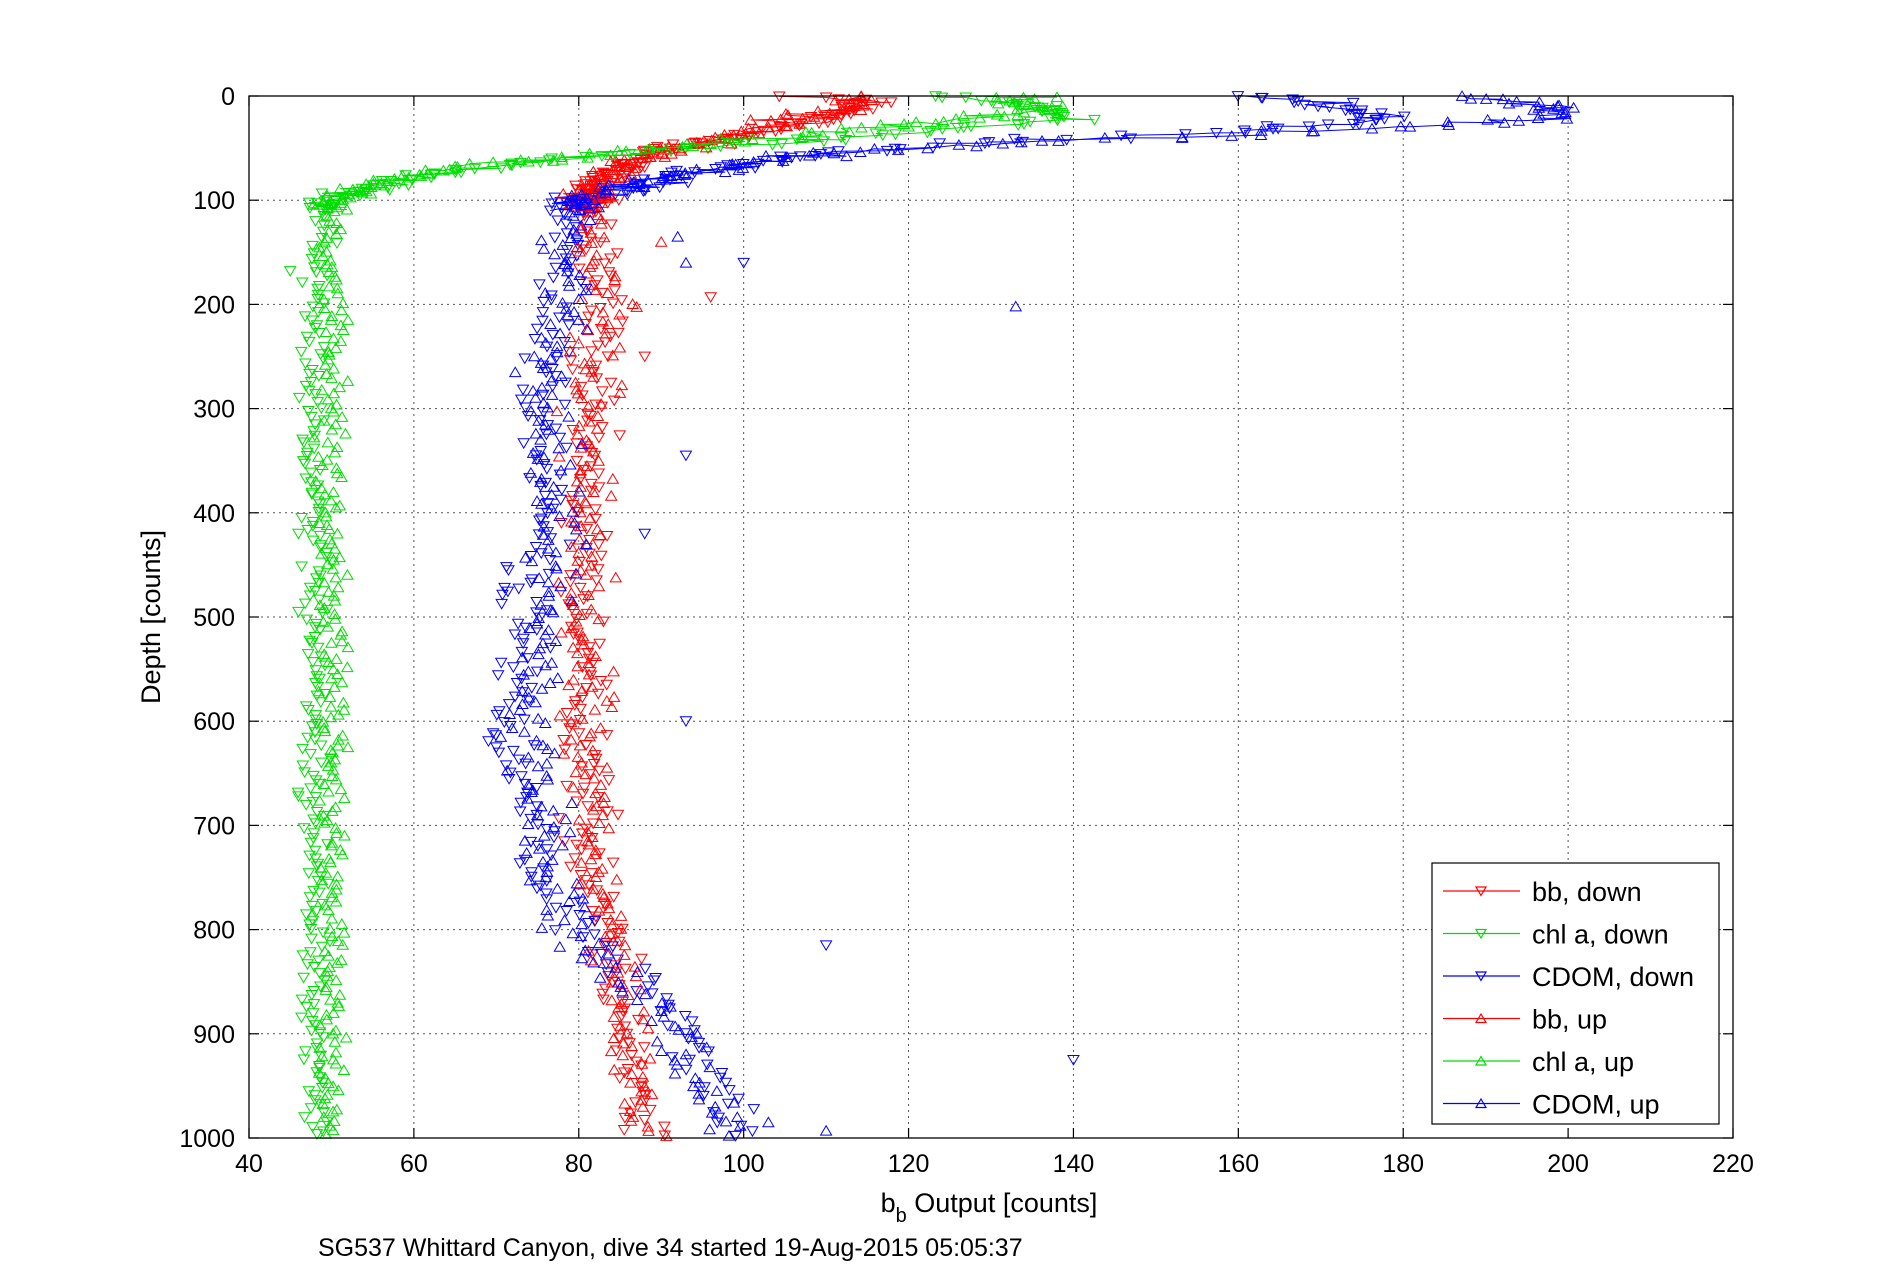 This screenshot has width=1891, height=1267. What do you see at coordinates (1542, 892) in the screenshot?
I see `legend-item: bb, down` at bounding box center [1542, 892].